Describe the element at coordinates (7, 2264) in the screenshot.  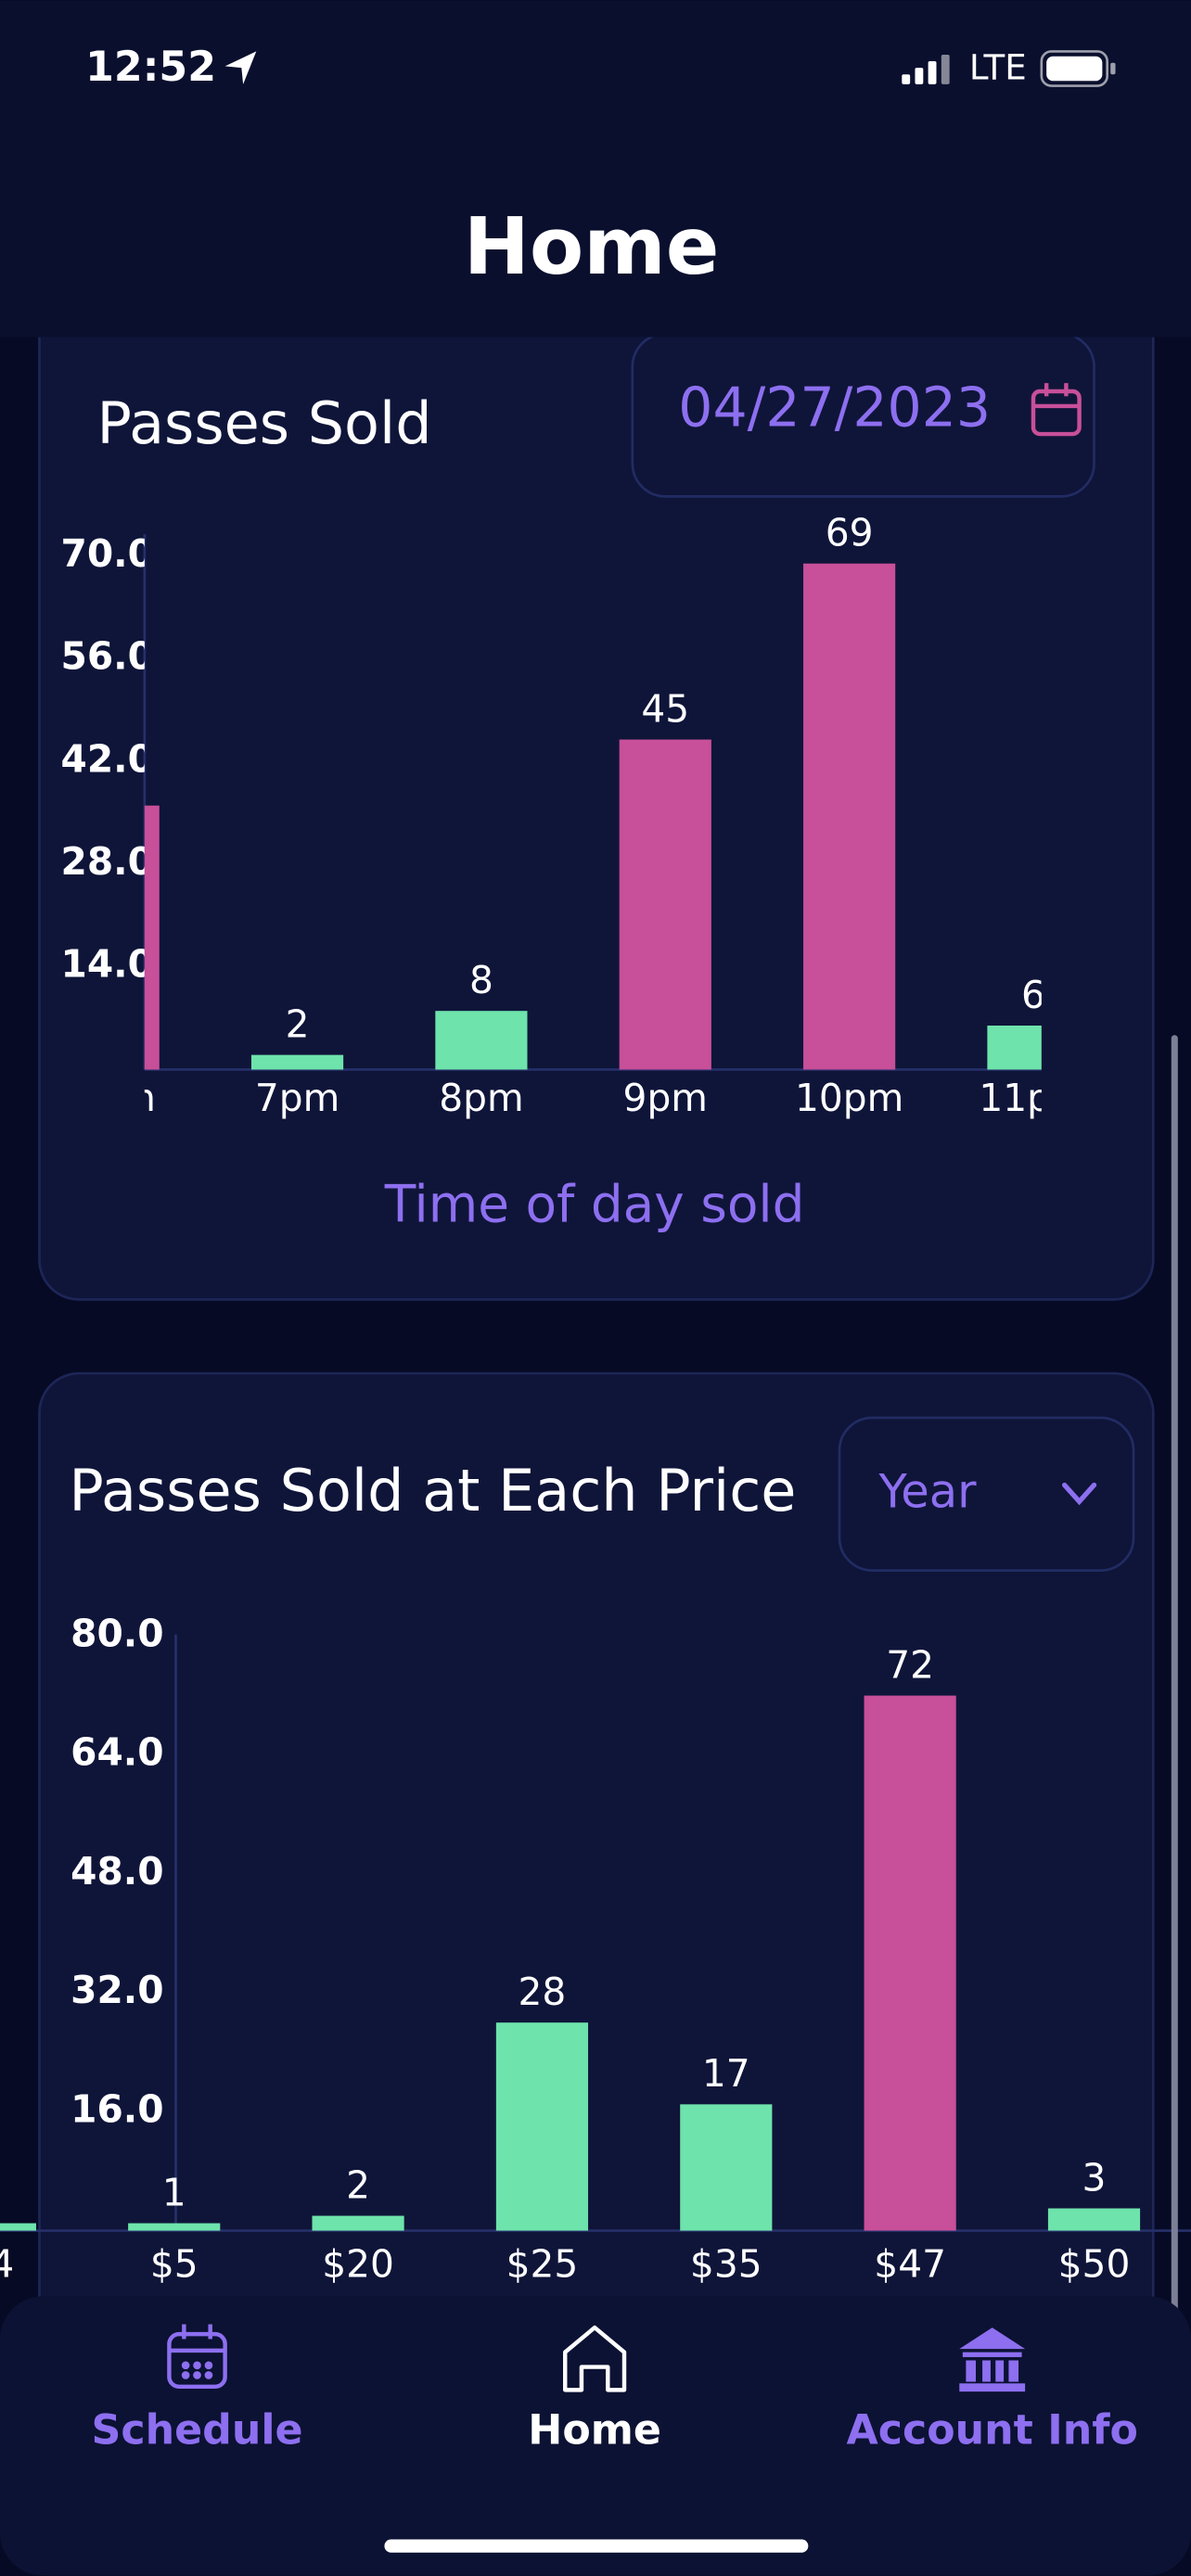
I see `x-tick-label: $4` at that location.